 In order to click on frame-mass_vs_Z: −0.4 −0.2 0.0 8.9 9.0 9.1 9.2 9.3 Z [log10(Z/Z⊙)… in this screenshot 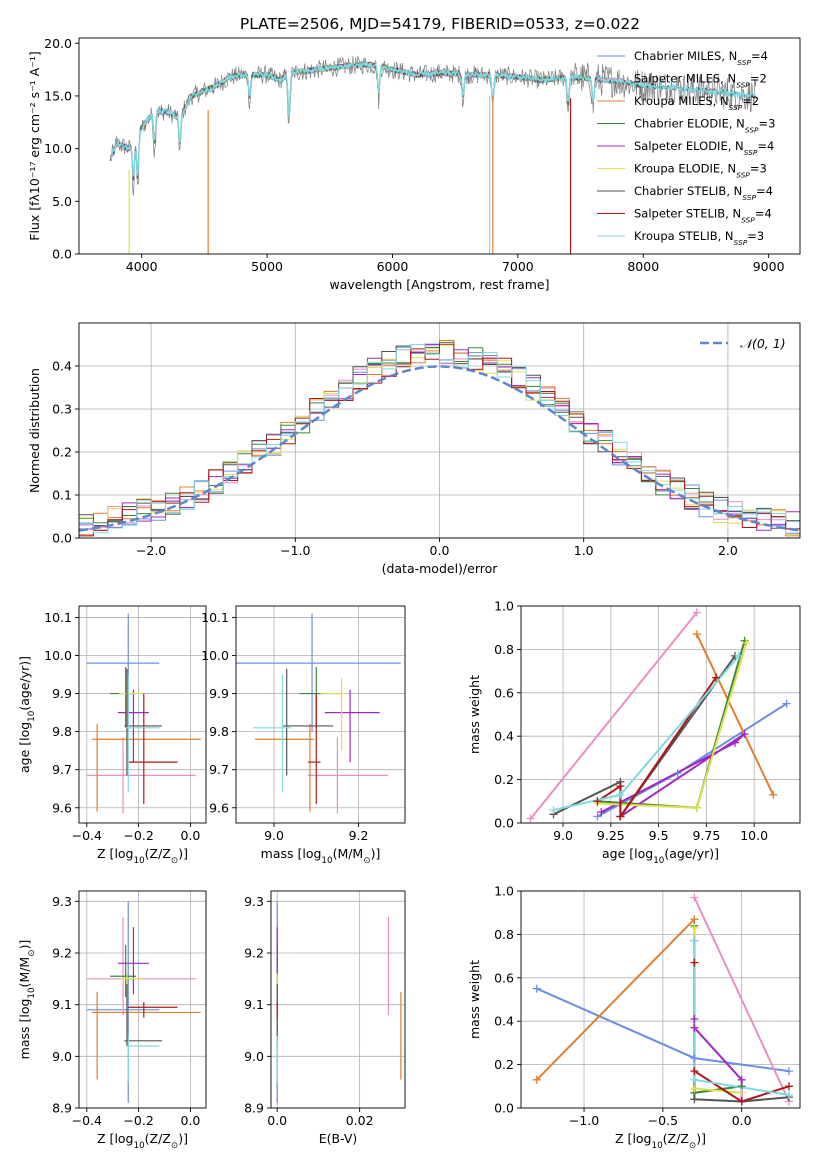, I will do `click(112, 1020)`.